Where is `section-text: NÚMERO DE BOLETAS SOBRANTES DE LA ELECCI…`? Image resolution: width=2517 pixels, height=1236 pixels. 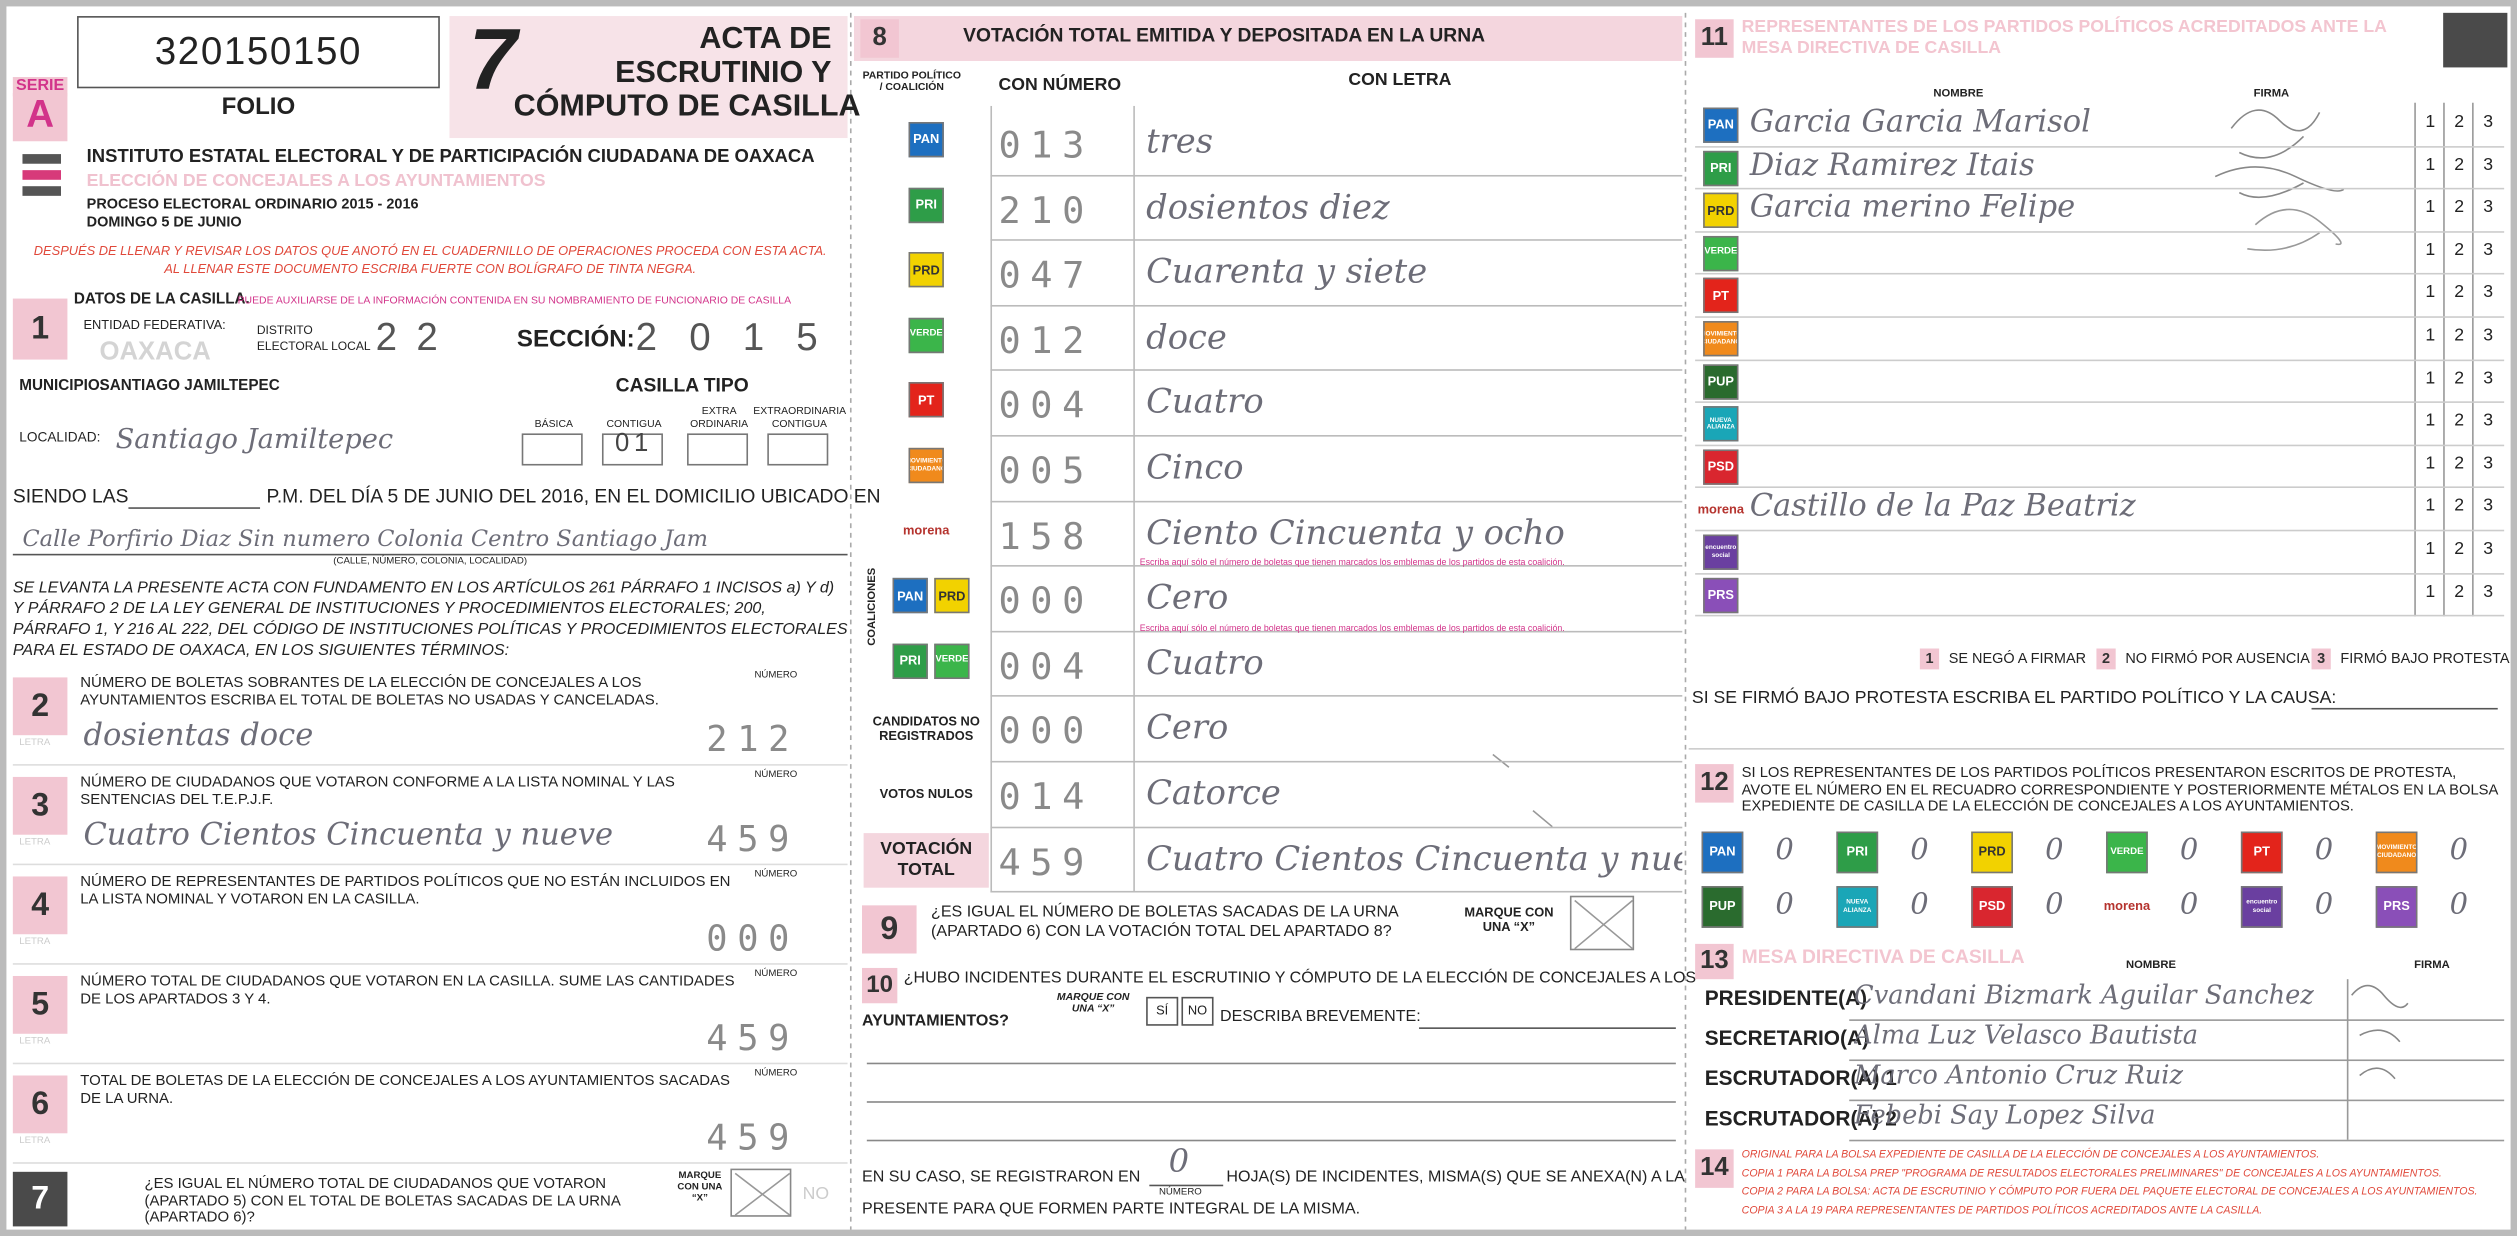
section-text: NÚMERO DE BOLETAS SOBRANTES DE LA ELECCI… is located at coordinates (369, 691).